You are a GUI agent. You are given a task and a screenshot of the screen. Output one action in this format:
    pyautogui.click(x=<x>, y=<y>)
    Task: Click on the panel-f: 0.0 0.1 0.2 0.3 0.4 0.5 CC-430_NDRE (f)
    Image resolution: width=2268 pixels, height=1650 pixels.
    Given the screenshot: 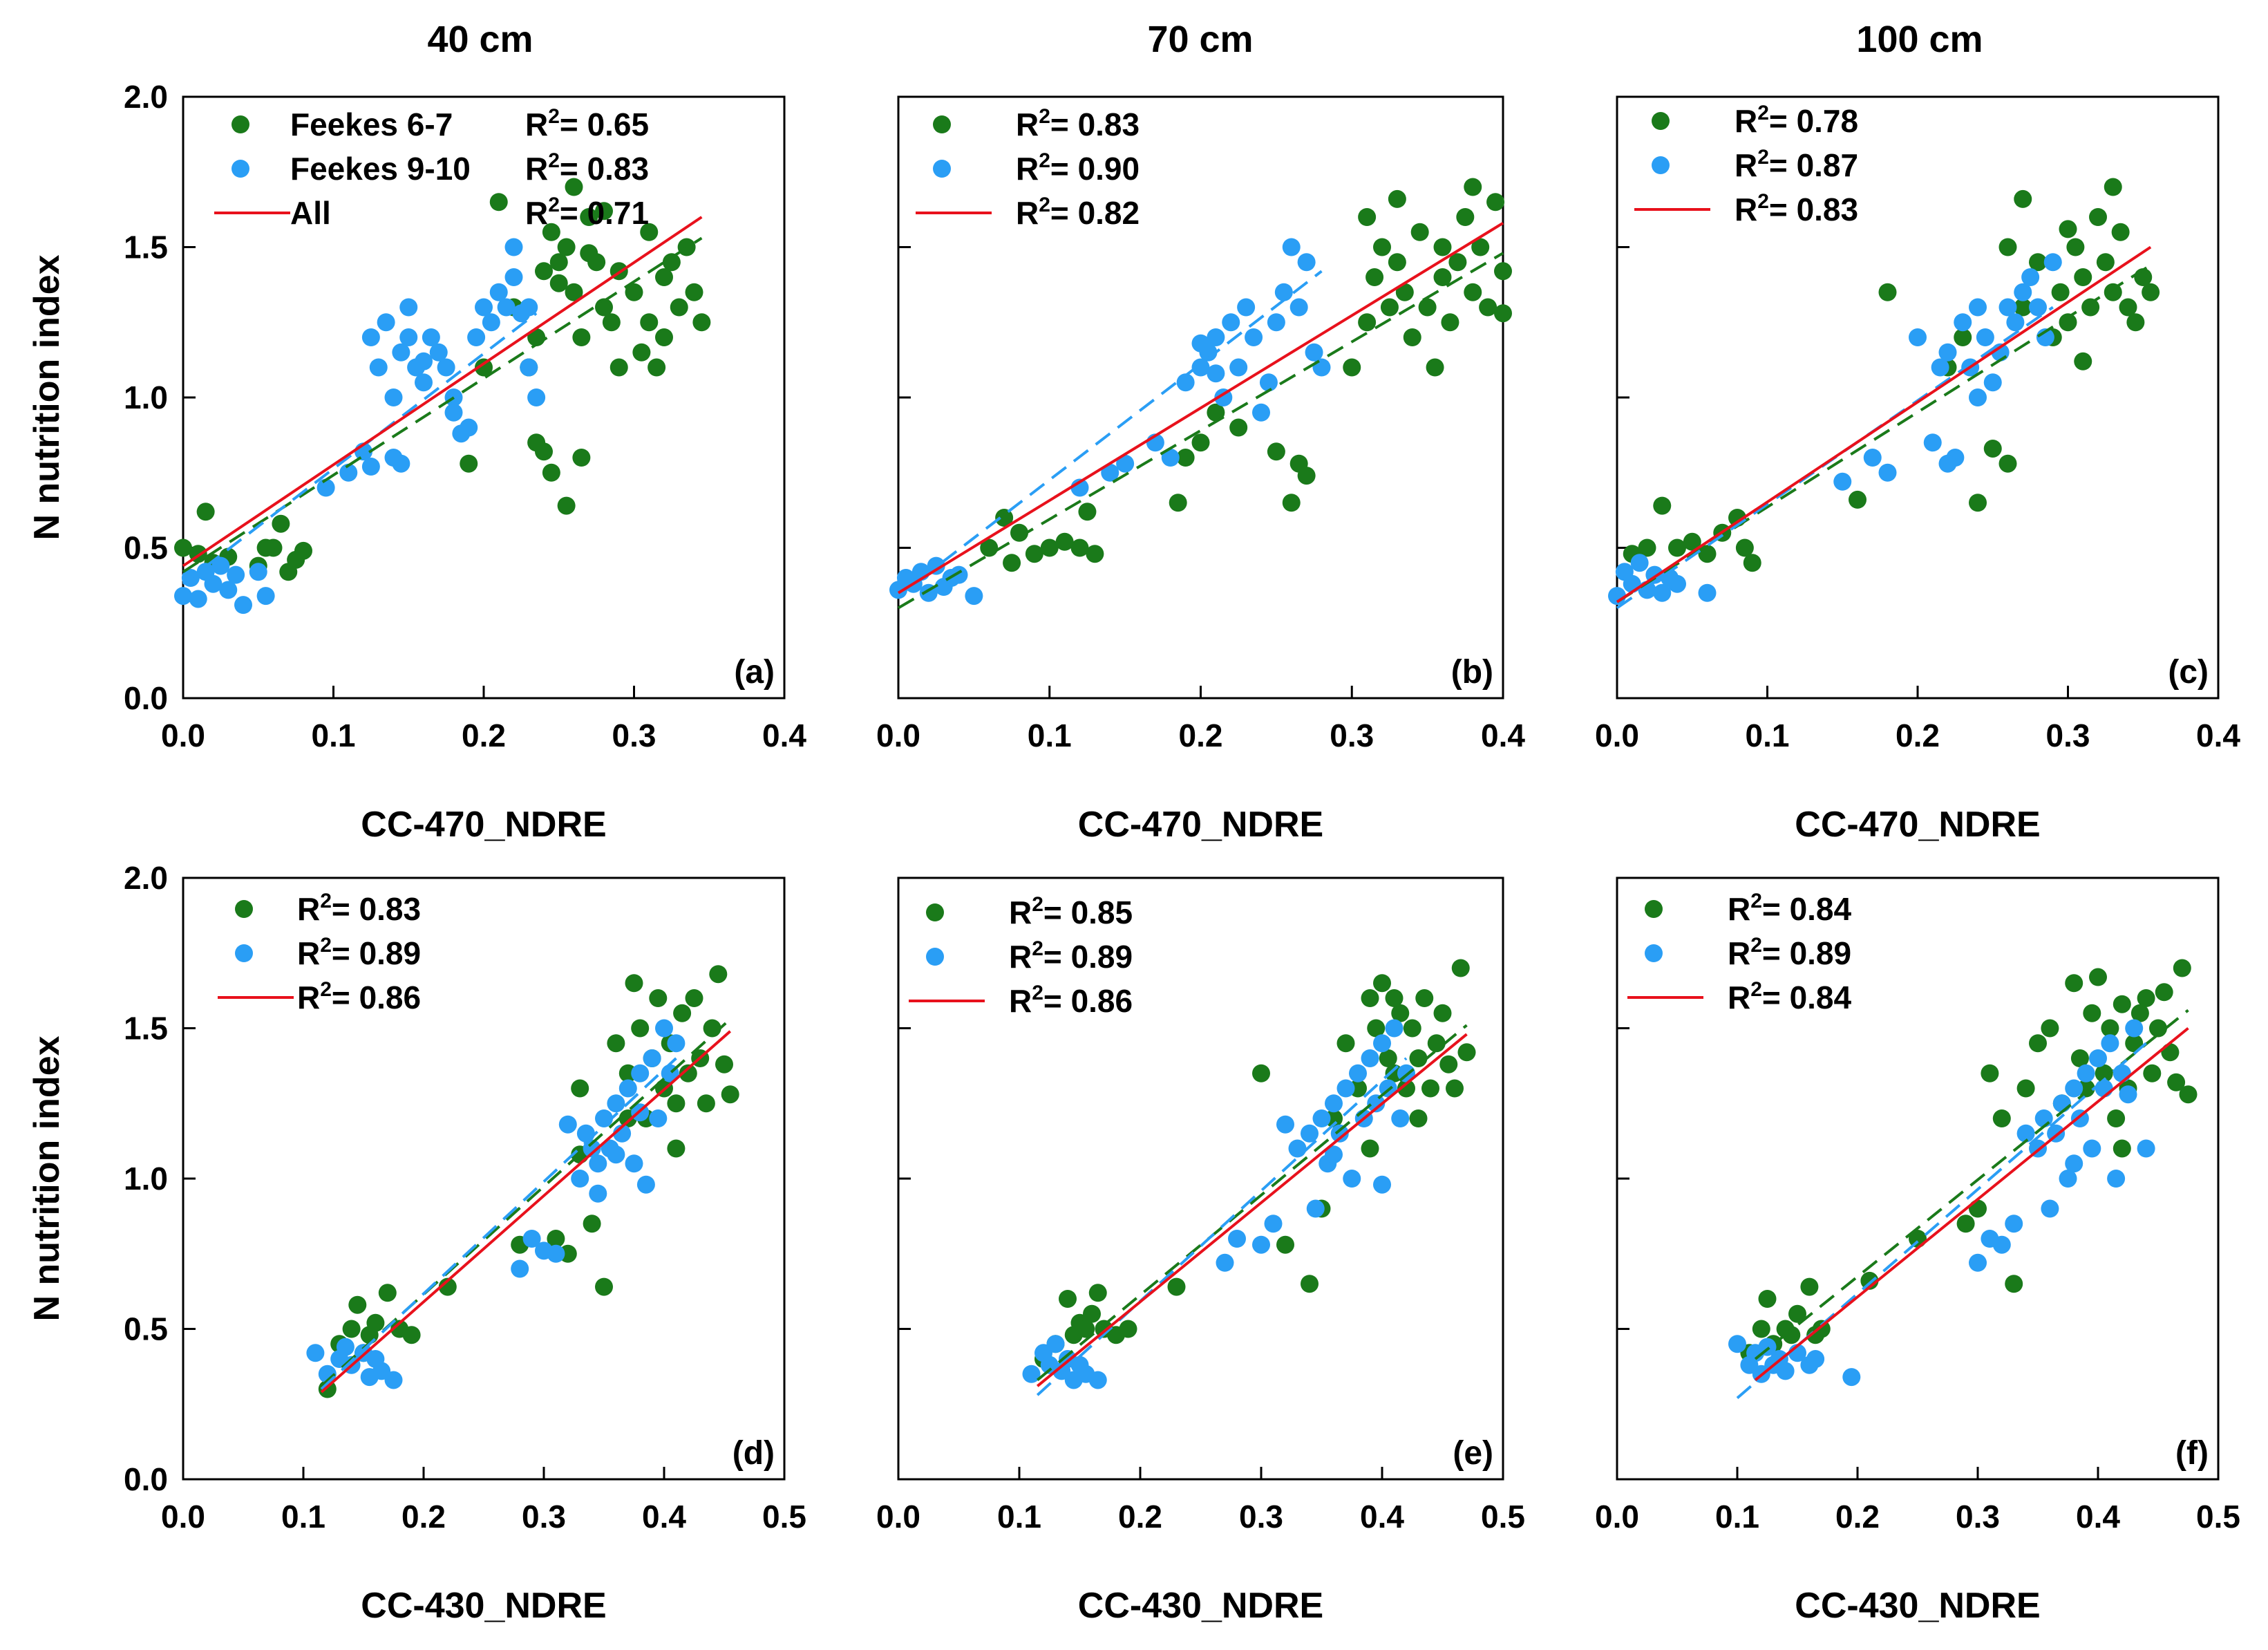 What is the action you would take?
    pyautogui.click(x=1917, y=1251)
    